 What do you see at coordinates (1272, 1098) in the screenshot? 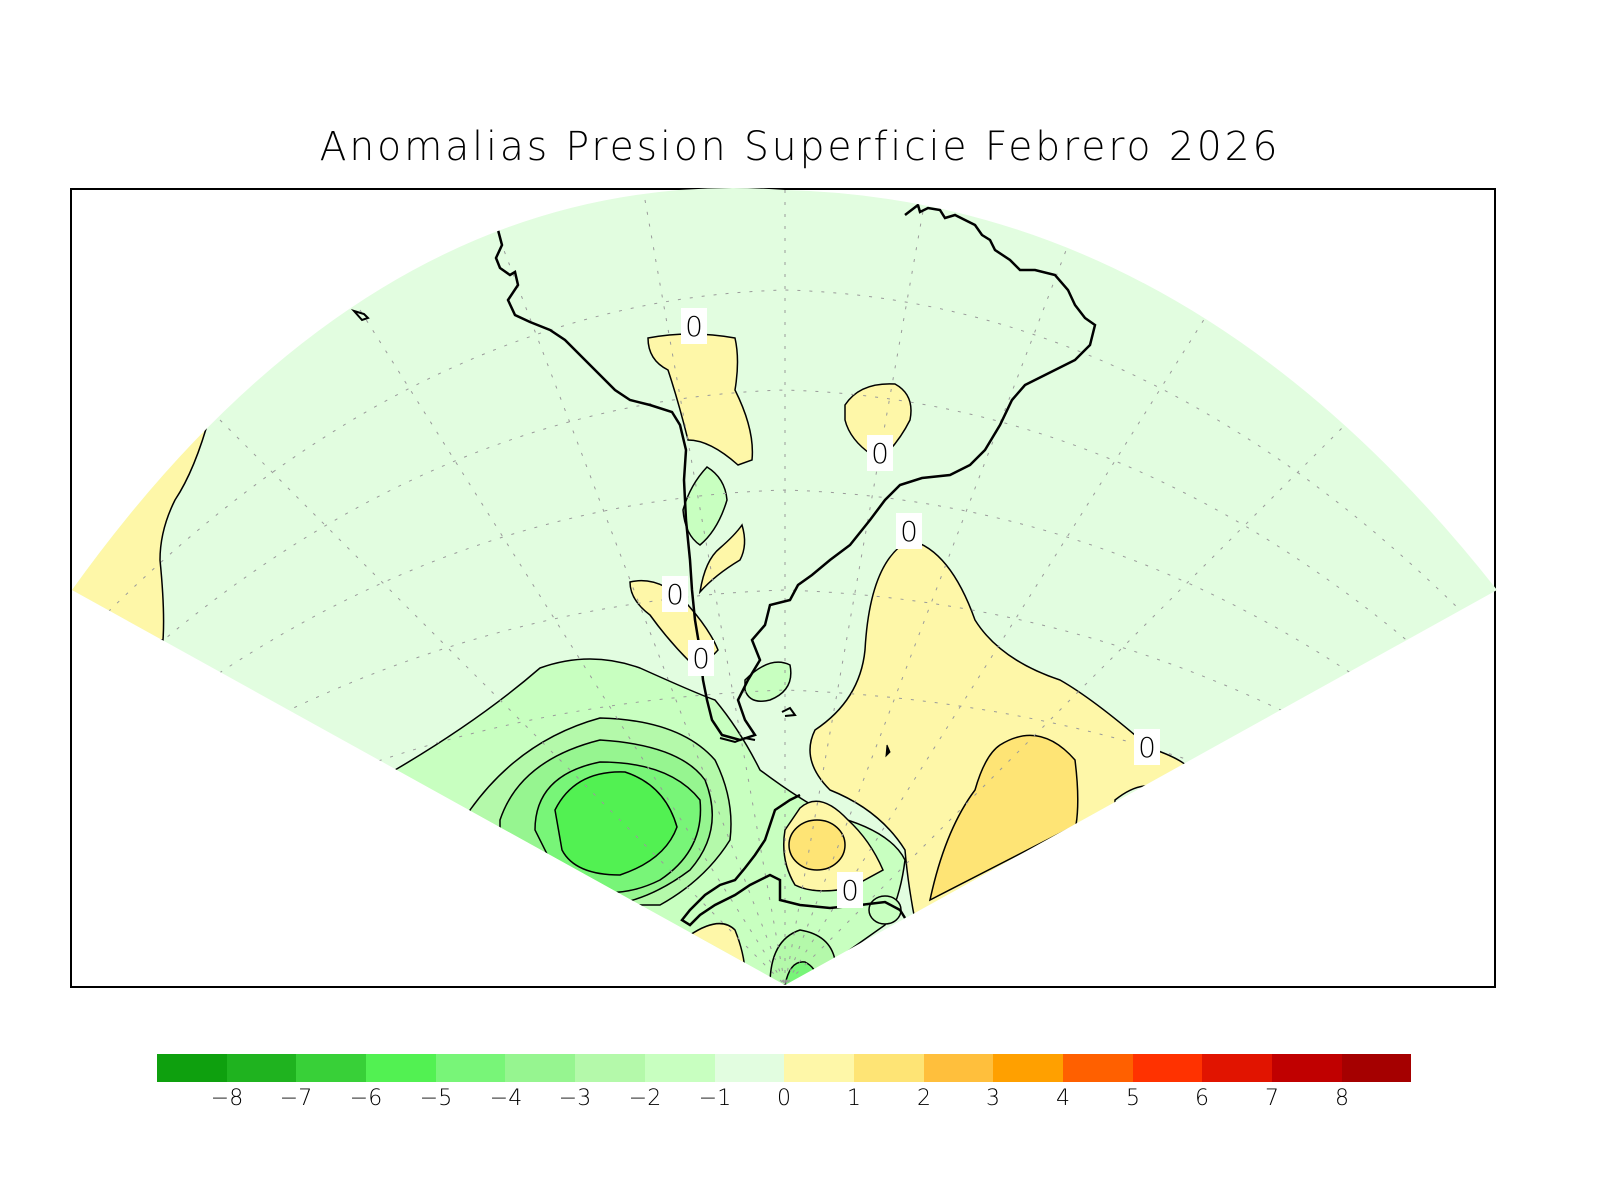
I see `colorbar-tick-label: 7` at bounding box center [1272, 1098].